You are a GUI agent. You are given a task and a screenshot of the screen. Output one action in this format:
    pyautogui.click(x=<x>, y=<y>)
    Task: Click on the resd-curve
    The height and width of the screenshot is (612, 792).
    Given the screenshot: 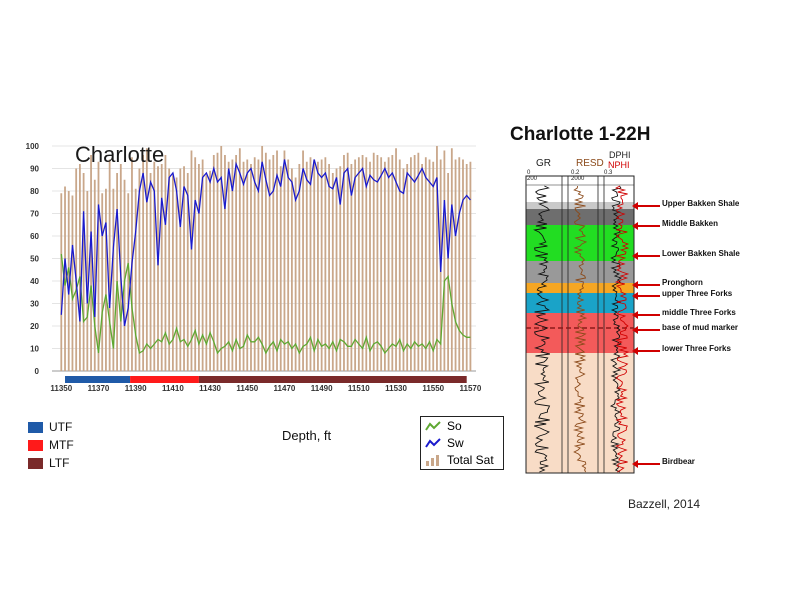 What is the action you would take?
    pyautogui.click(x=580, y=329)
    